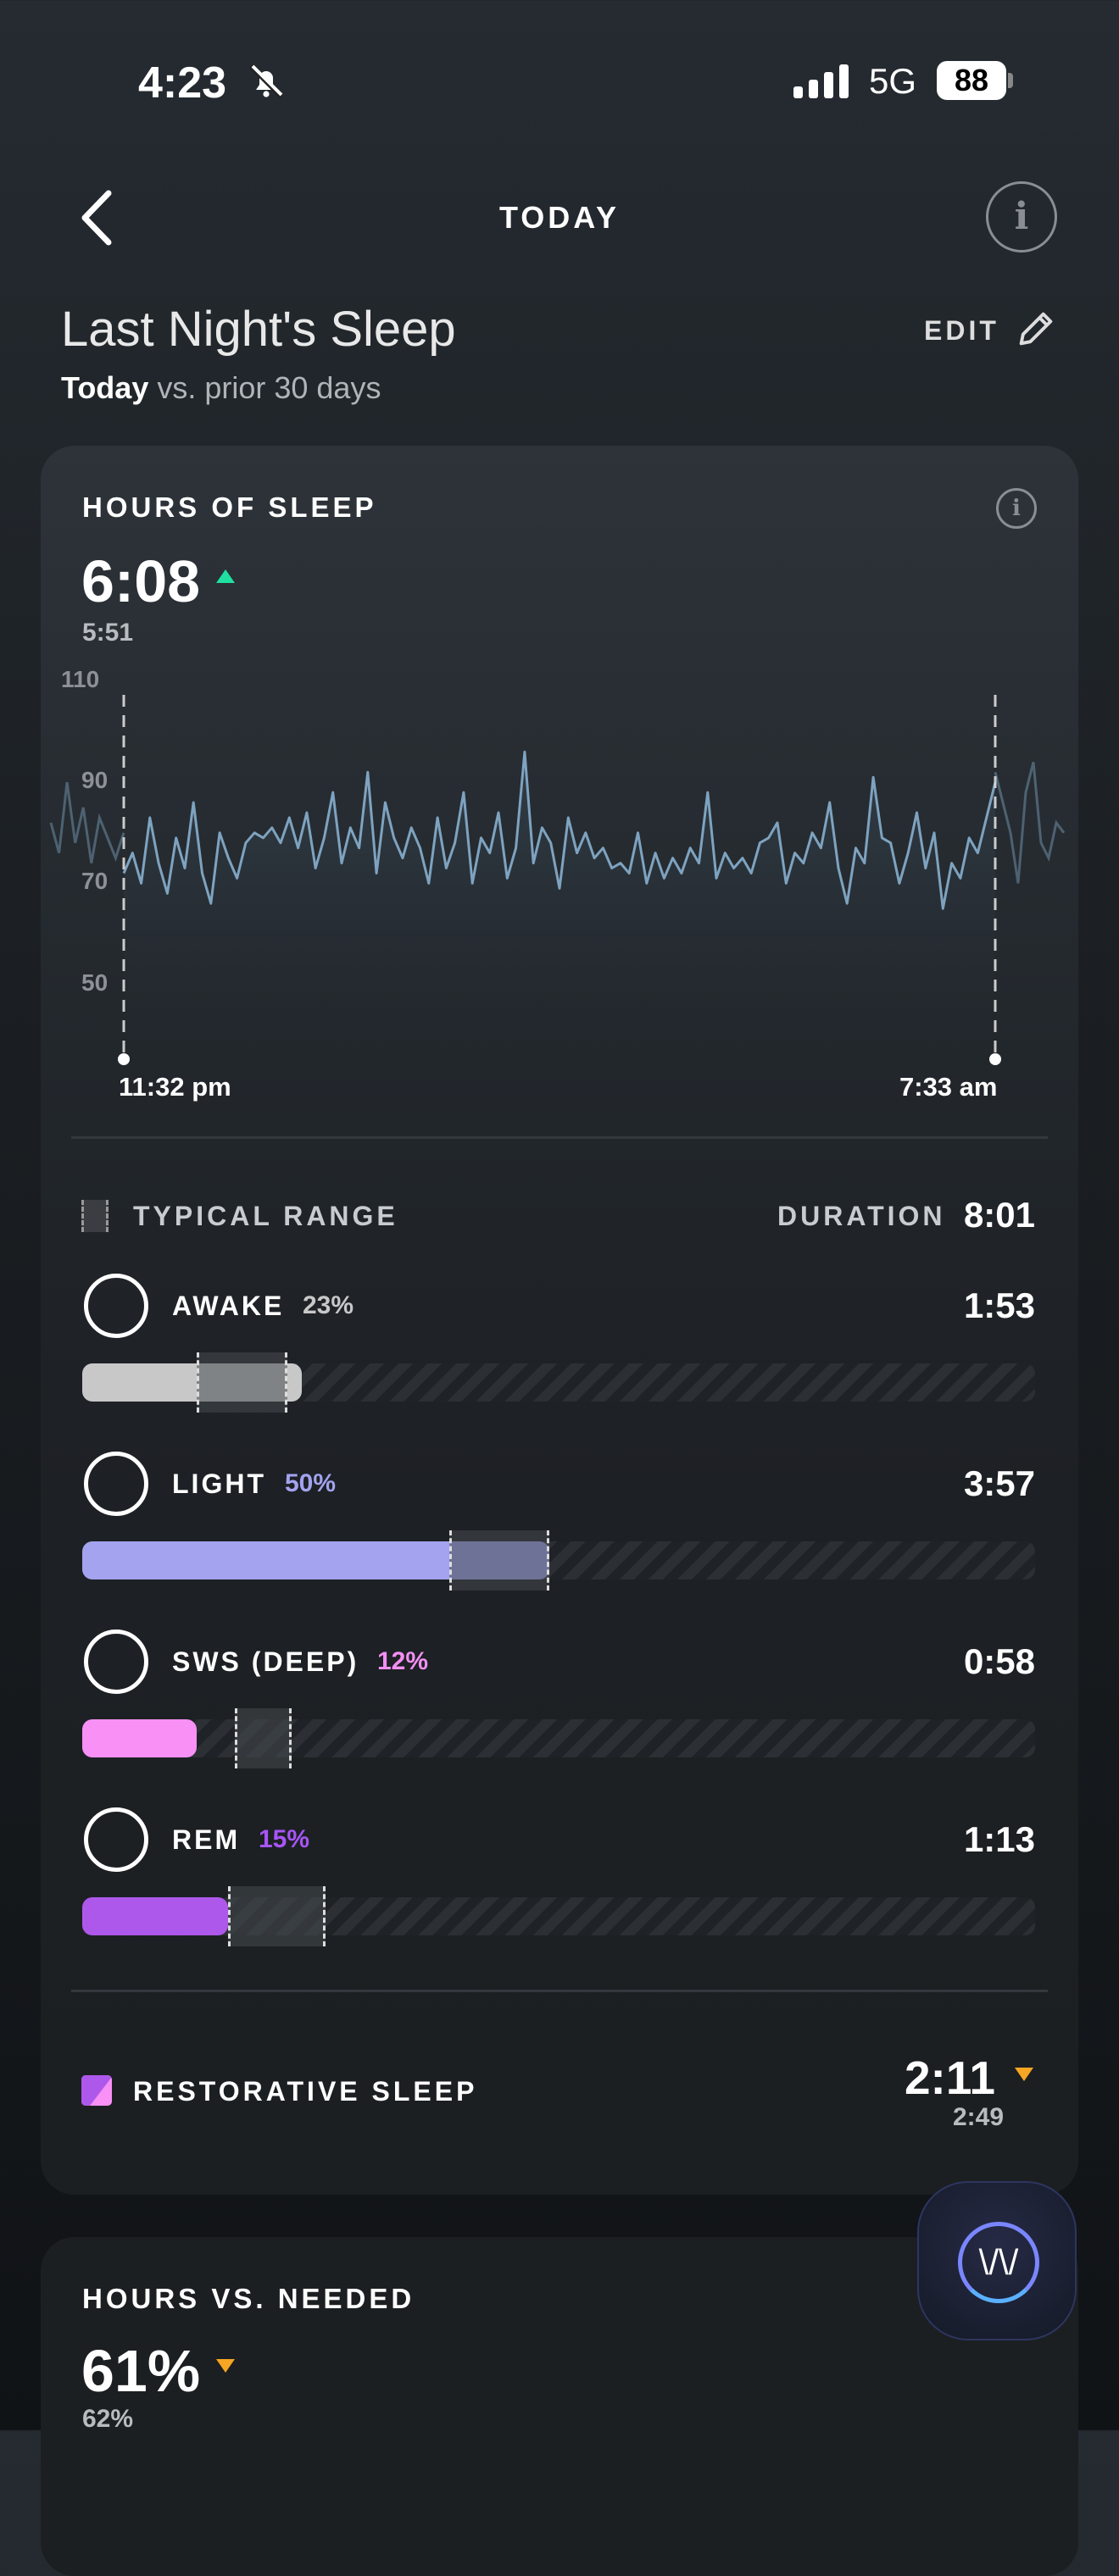 Image resolution: width=1119 pixels, height=2576 pixels. What do you see at coordinates (1010, 80) in the screenshot?
I see `battery-nub` at bounding box center [1010, 80].